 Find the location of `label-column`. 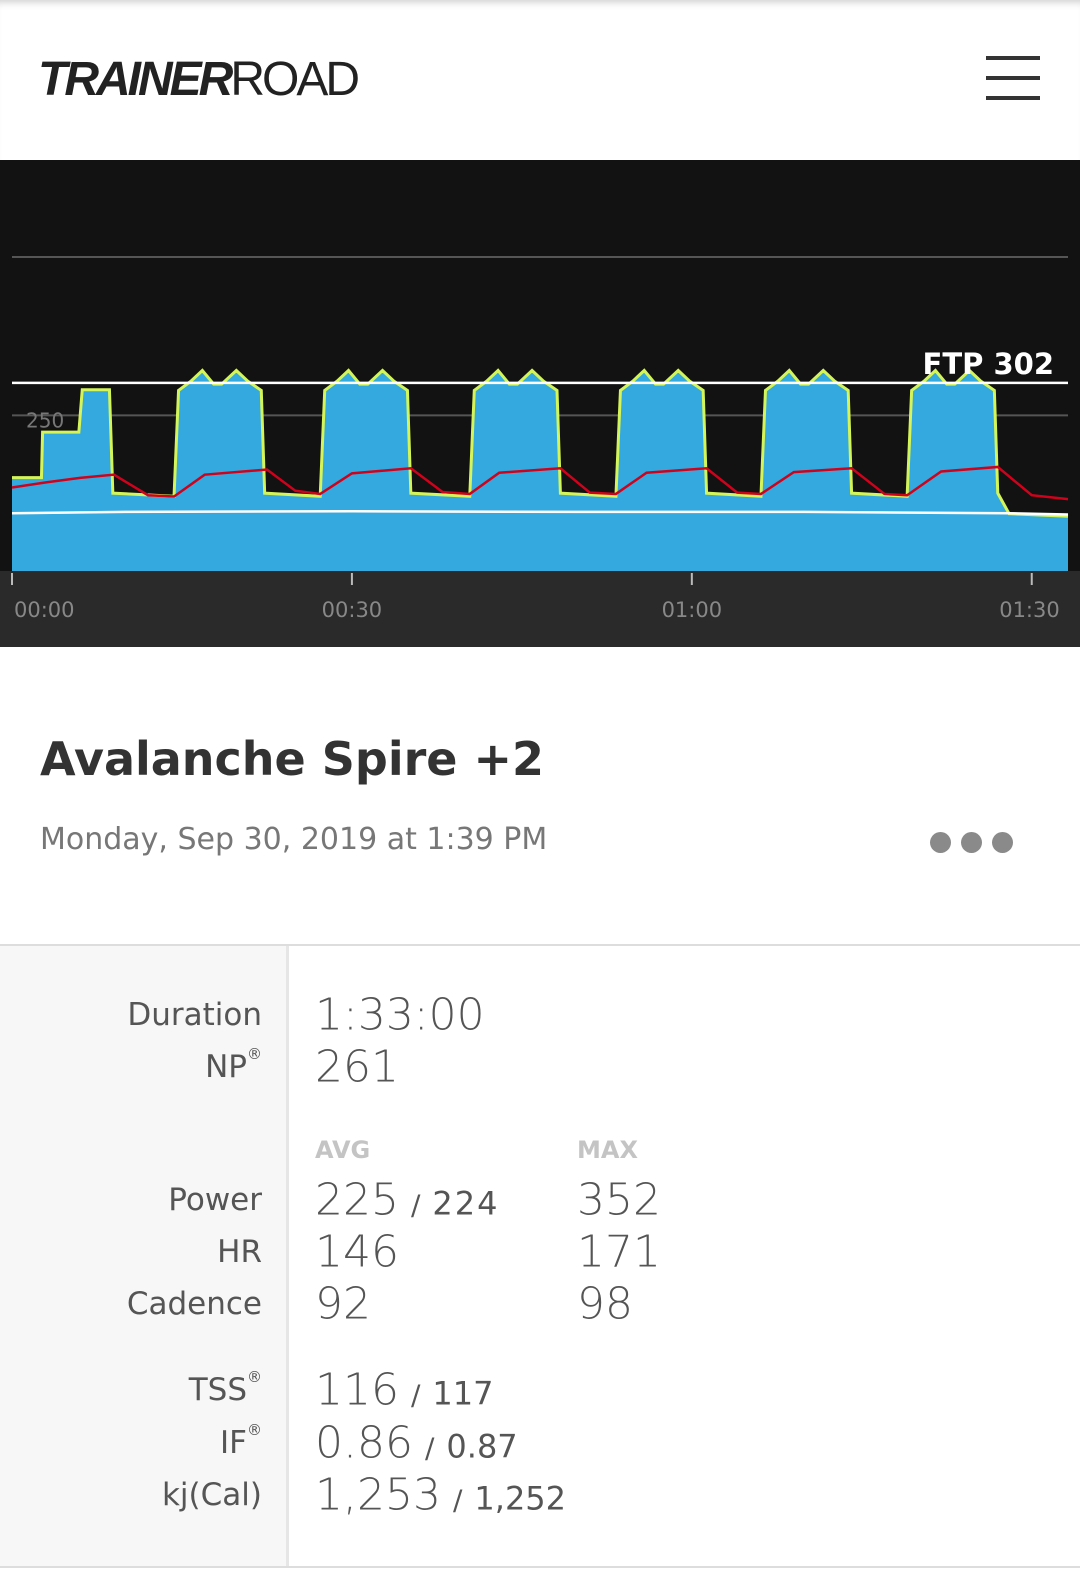

label-column is located at coordinates (144, 1256).